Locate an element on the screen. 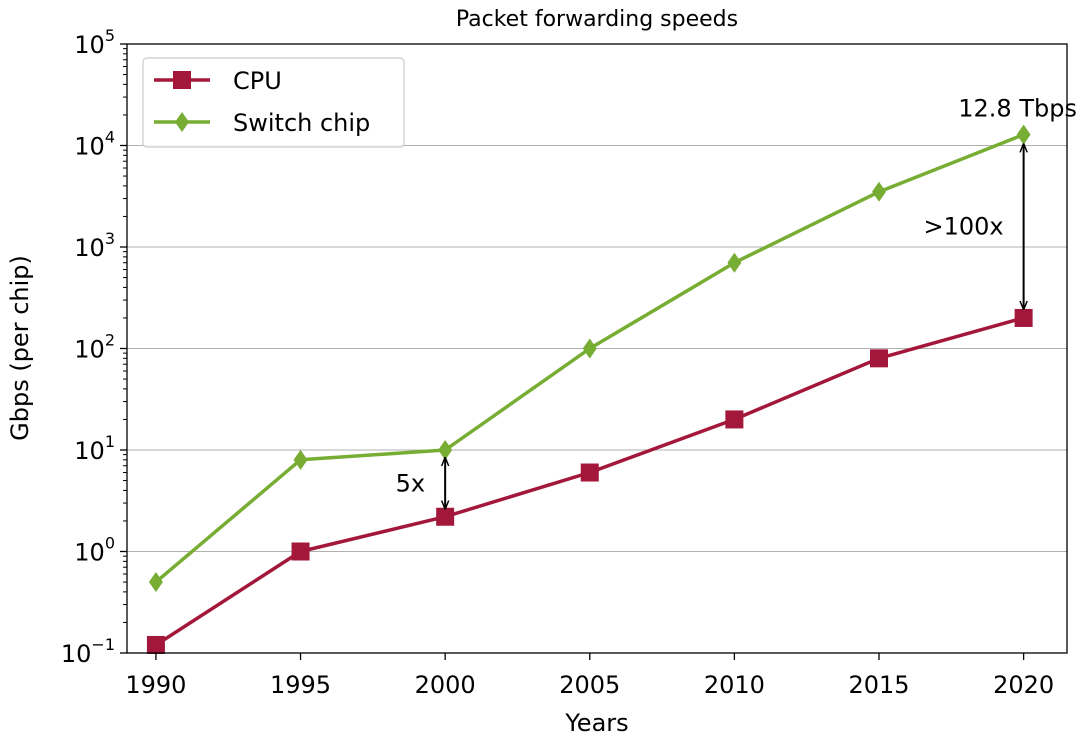 The width and height of the screenshot is (1087, 744). y-tick-label: 10³ is located at coordinates (94, 245).